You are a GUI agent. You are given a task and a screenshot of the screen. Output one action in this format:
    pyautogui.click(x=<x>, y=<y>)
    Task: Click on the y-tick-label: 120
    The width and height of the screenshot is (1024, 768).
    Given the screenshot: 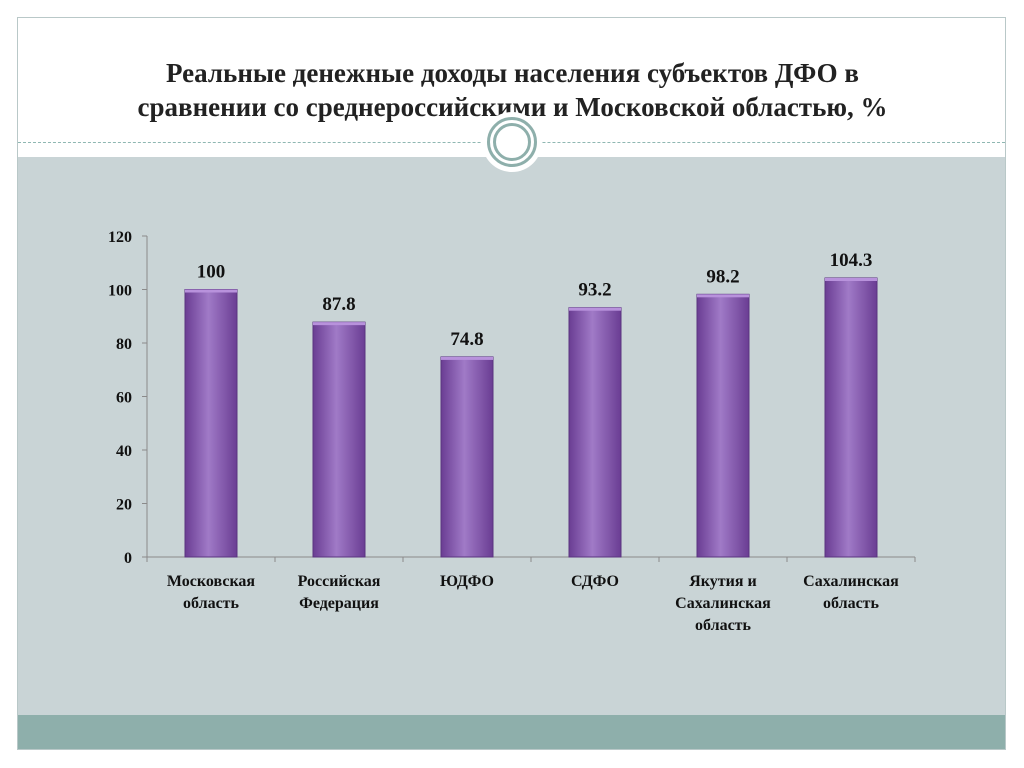 What is the action you would take?
    pyautogui.click(x=120, y=237)
    